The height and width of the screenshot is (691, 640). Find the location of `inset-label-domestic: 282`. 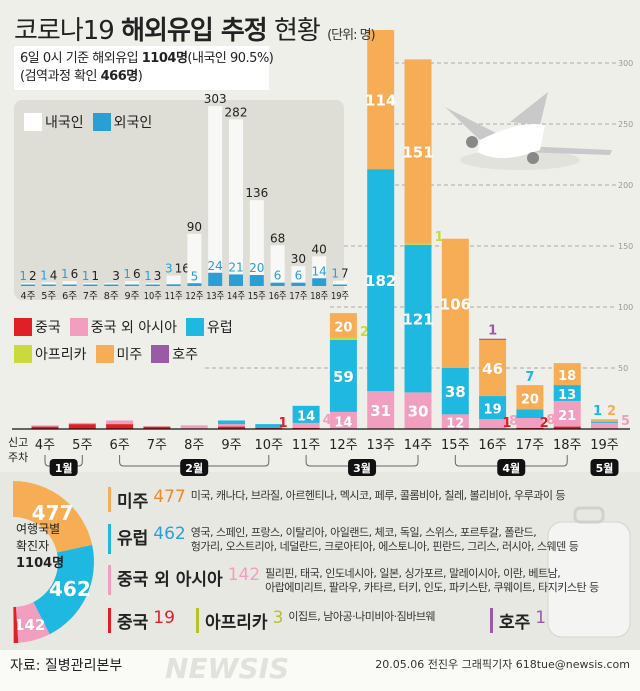

inset-label-domestic: 282 is located at coordinates (236, 112).